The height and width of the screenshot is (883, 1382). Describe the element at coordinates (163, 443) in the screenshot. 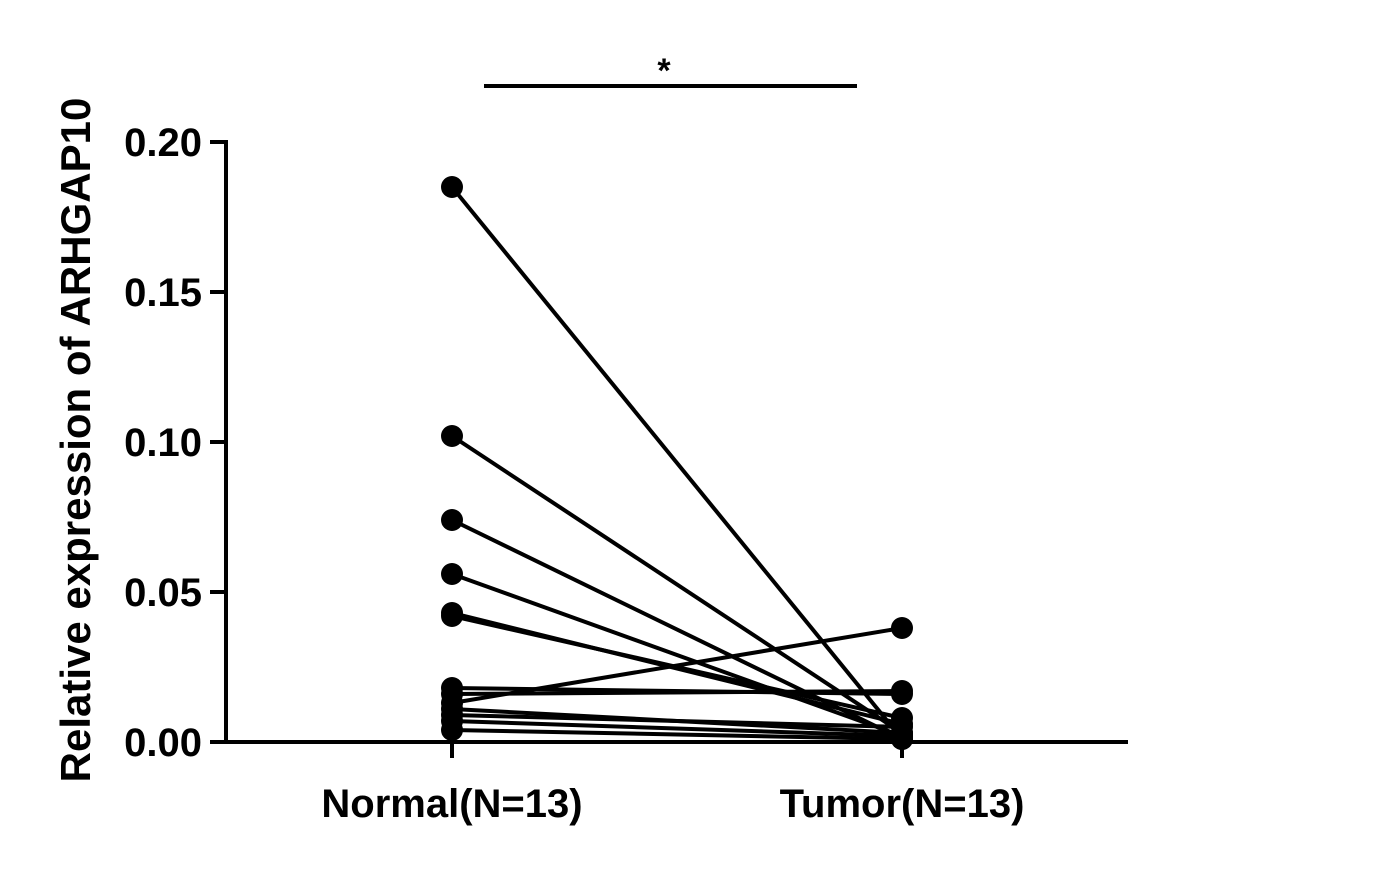

I see `y-tick-label: 0.10` at that location.